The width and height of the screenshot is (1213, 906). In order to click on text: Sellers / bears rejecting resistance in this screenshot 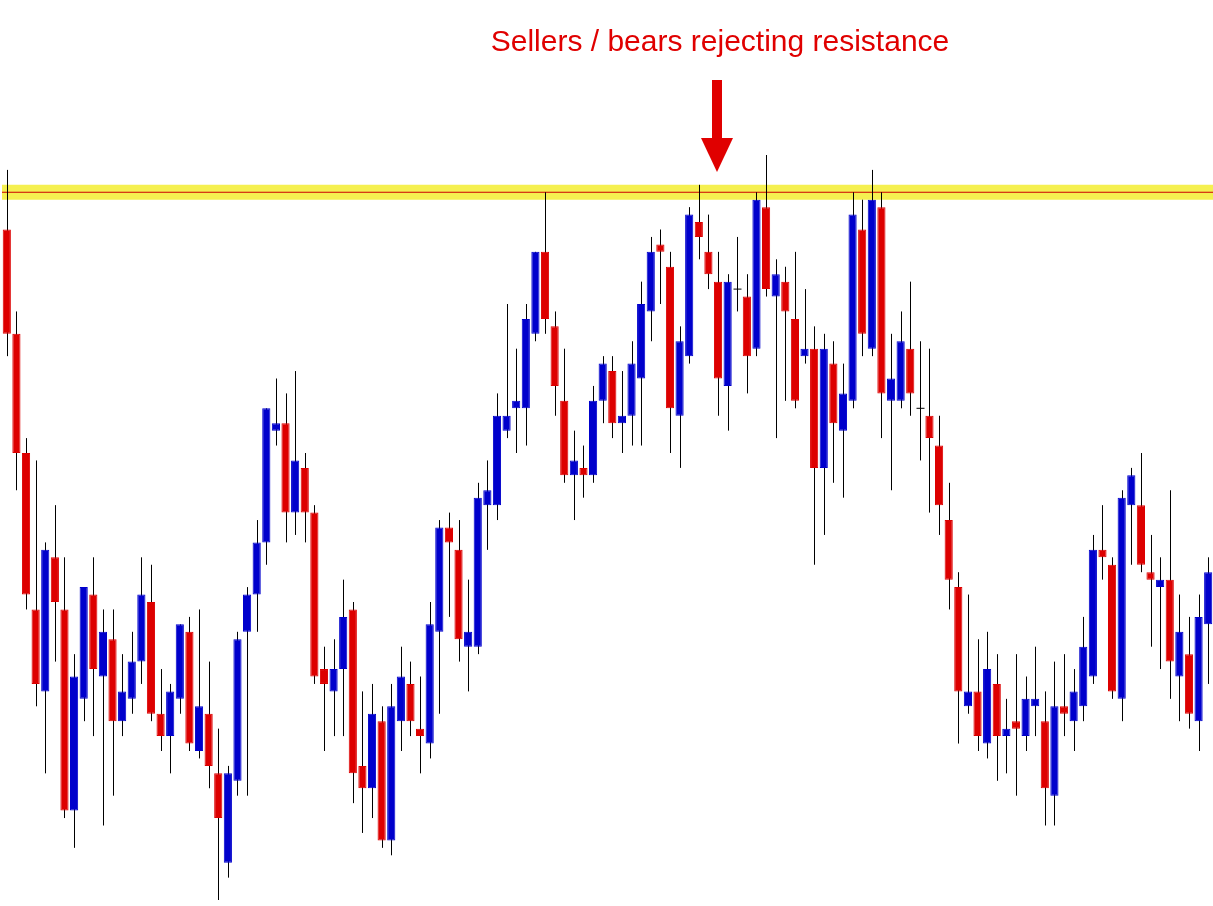, I will do `click(720, 41)`.